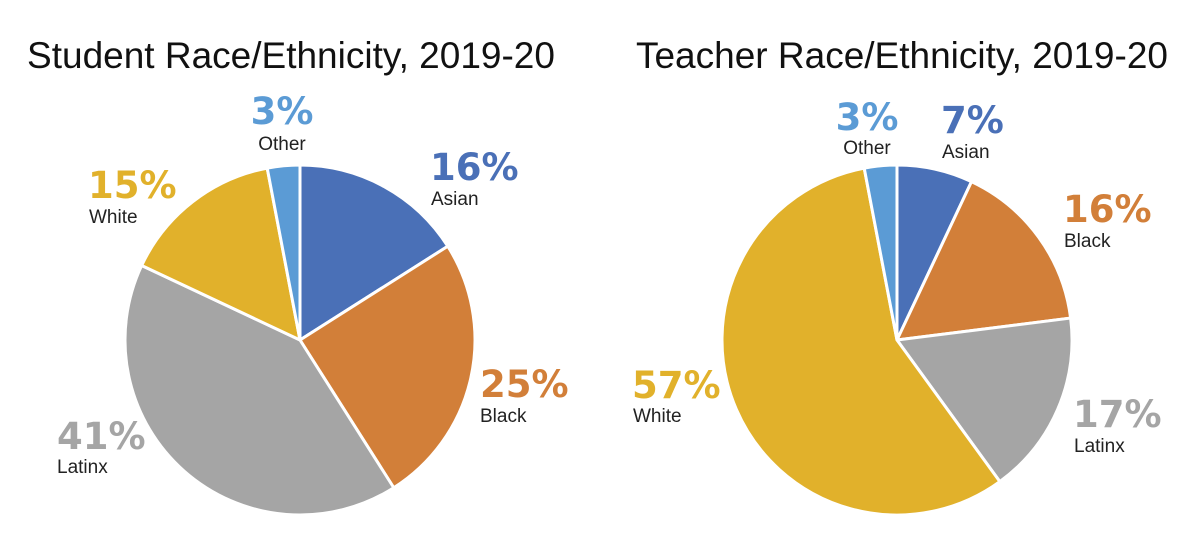 This screenshot has width=1178, height=534. I want to click on student-asian-label: Asian, so click(455, 199).